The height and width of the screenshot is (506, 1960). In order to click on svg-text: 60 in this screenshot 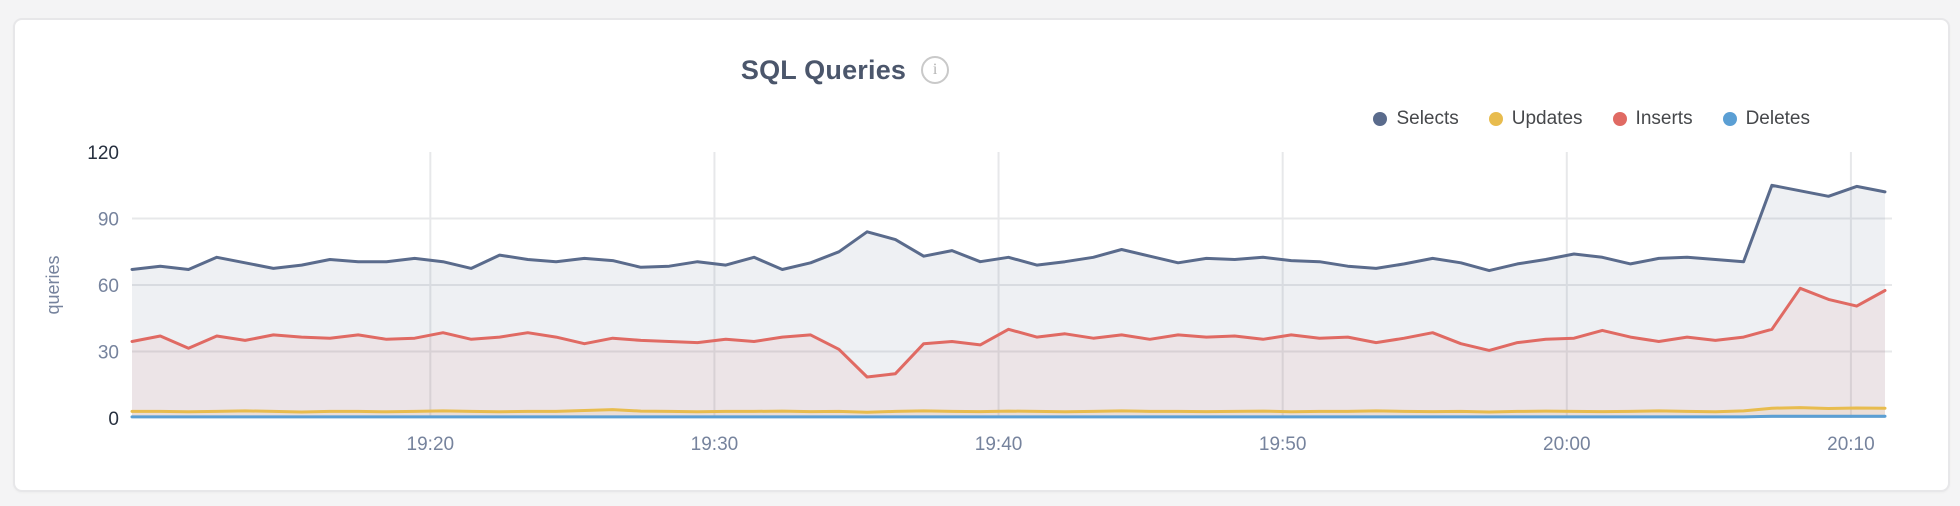, I will do `click(108, 286)`.